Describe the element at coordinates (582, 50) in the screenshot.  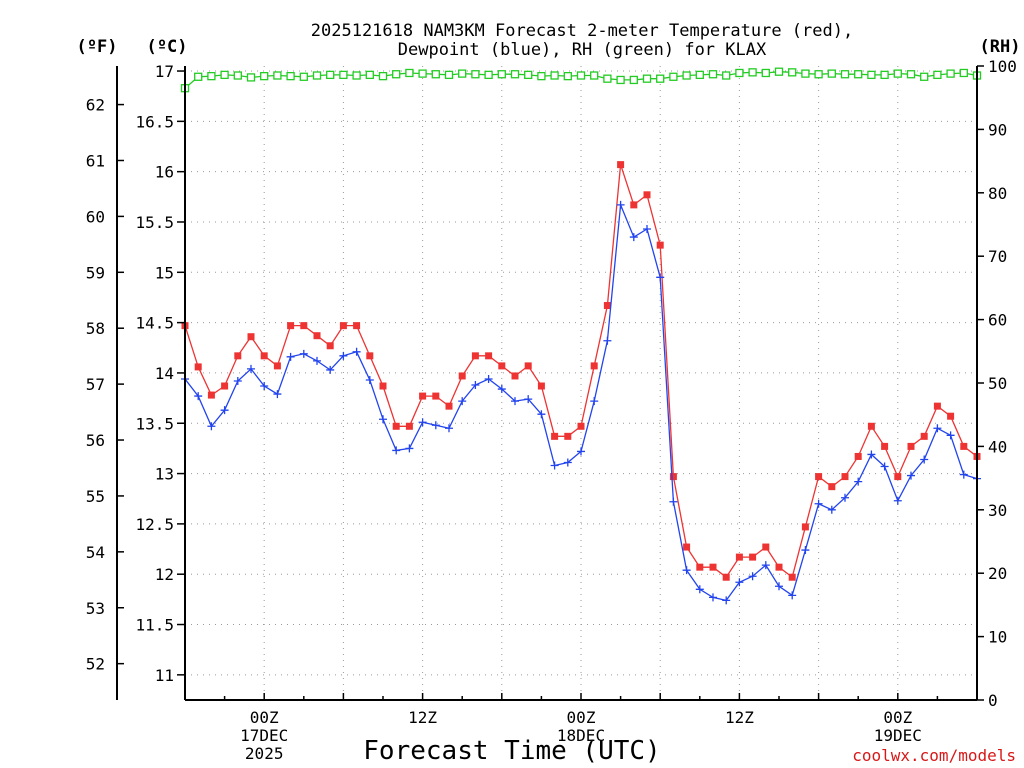
I see `chart-title-line-2: Dewpoint (blue), RH (green) for KLAX` at that location.